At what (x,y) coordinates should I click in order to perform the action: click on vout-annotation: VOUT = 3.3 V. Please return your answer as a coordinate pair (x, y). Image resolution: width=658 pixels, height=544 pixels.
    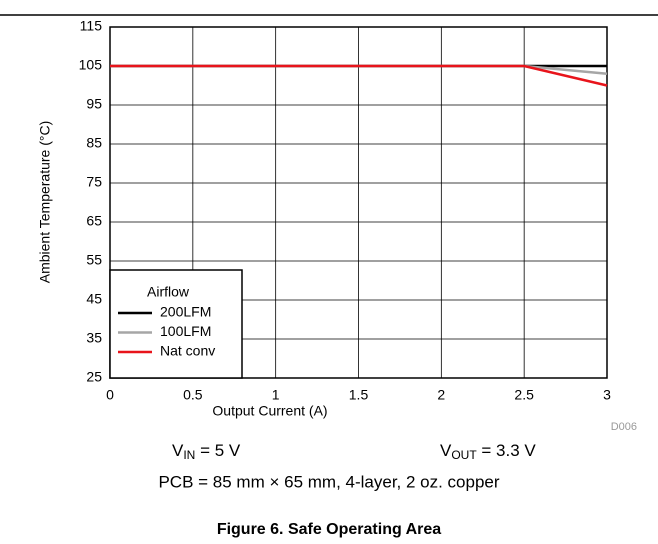
    Looking at the image, I should click on (488, 451).